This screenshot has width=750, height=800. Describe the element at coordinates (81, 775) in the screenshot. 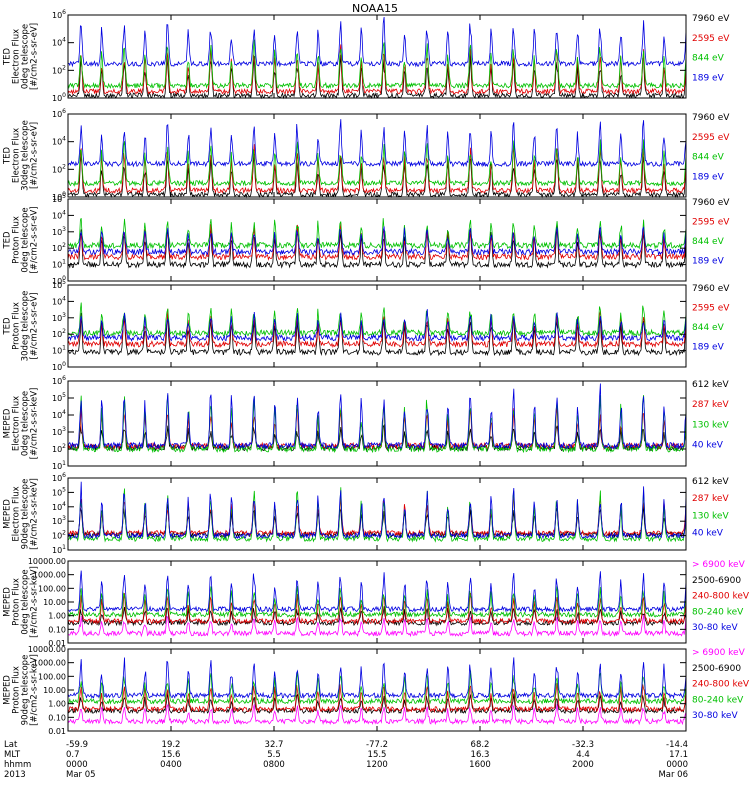

I see `x-tick-label: Mar 05` at that location.